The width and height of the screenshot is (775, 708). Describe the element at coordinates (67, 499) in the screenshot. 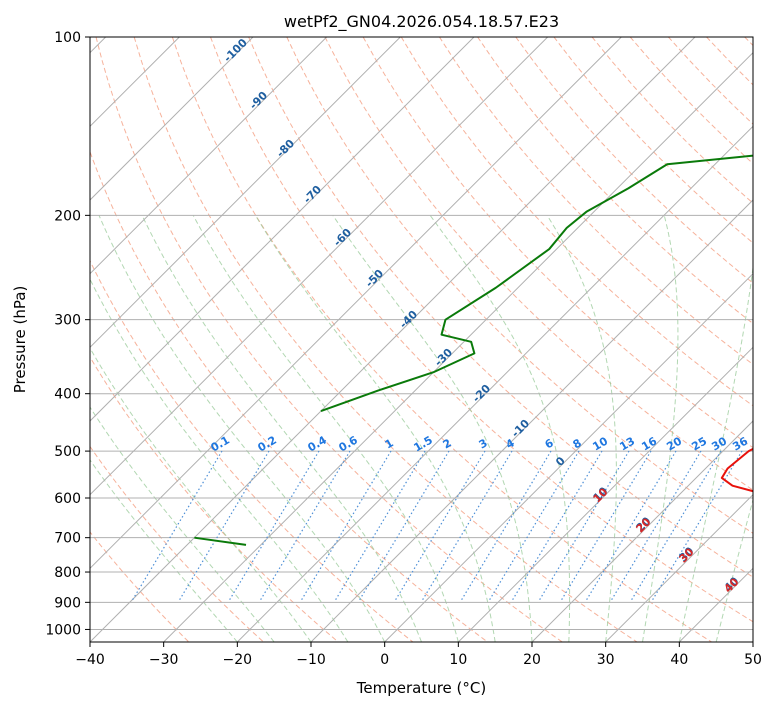

I see `y-tick-label: 600` at that location.